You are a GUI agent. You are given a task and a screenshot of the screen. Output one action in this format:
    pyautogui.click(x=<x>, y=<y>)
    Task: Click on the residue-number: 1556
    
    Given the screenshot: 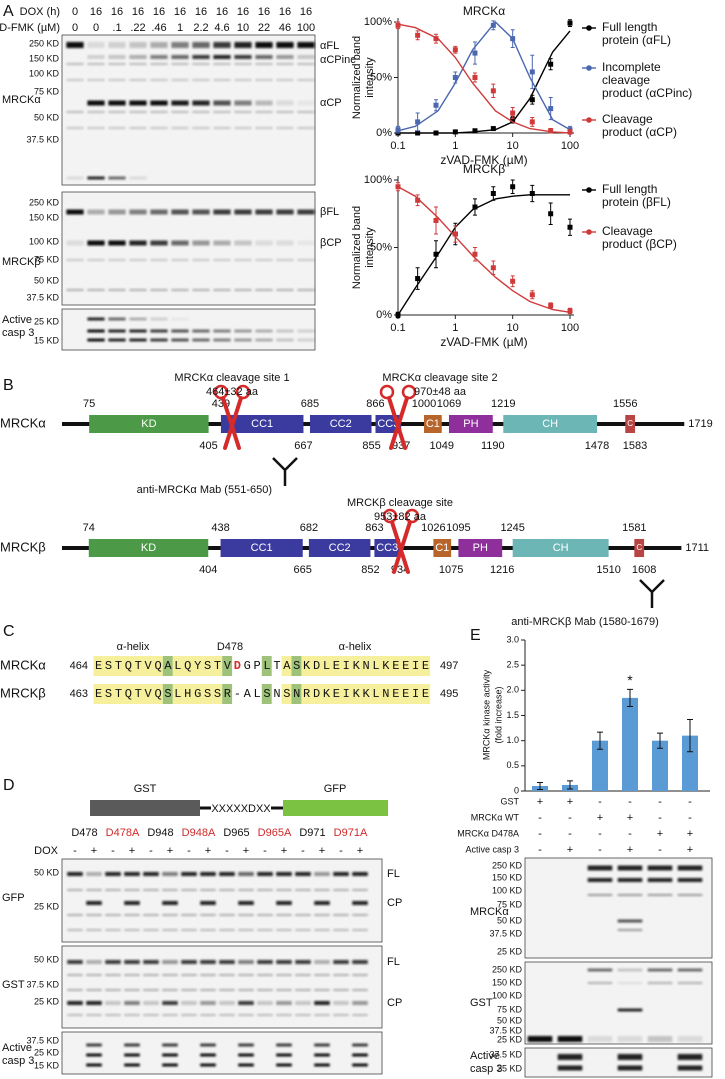 What is the action you would take?
    pyautogui.click(x=625, y=404)
    